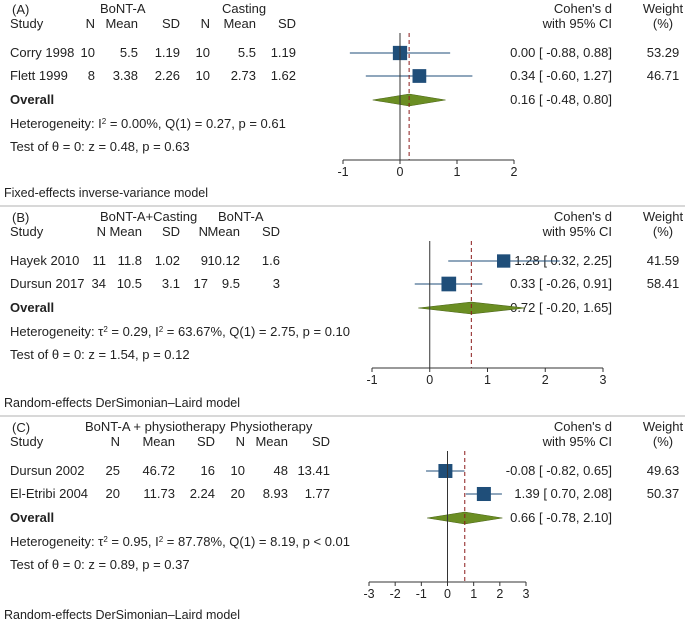 The height and width of the screenshot is (625, 685). Describe the element at coordinates (204, 260) in the screenshot. I see `cell-n2: 9` at that location.